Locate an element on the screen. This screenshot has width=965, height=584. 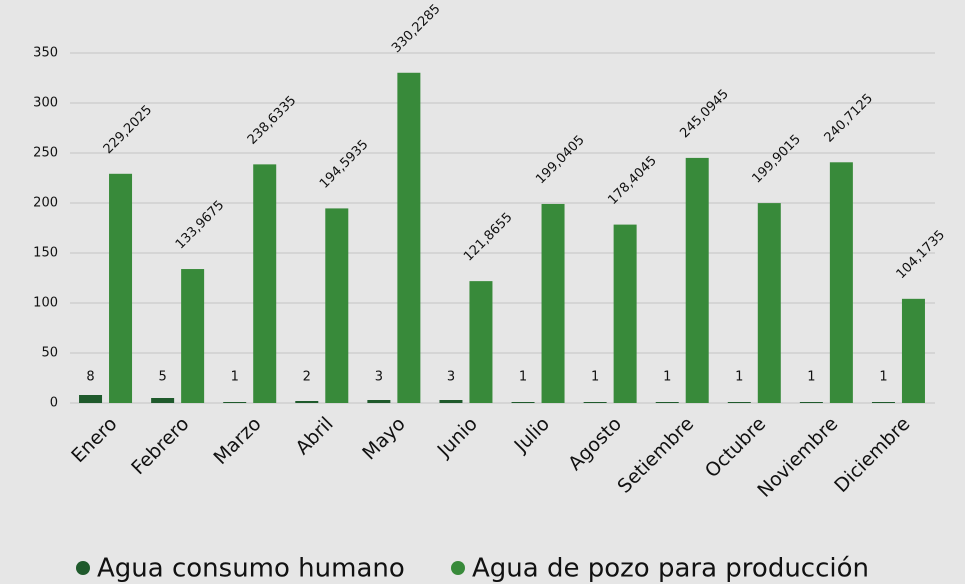
data-label: 8 is located at coordinates (90, 377).